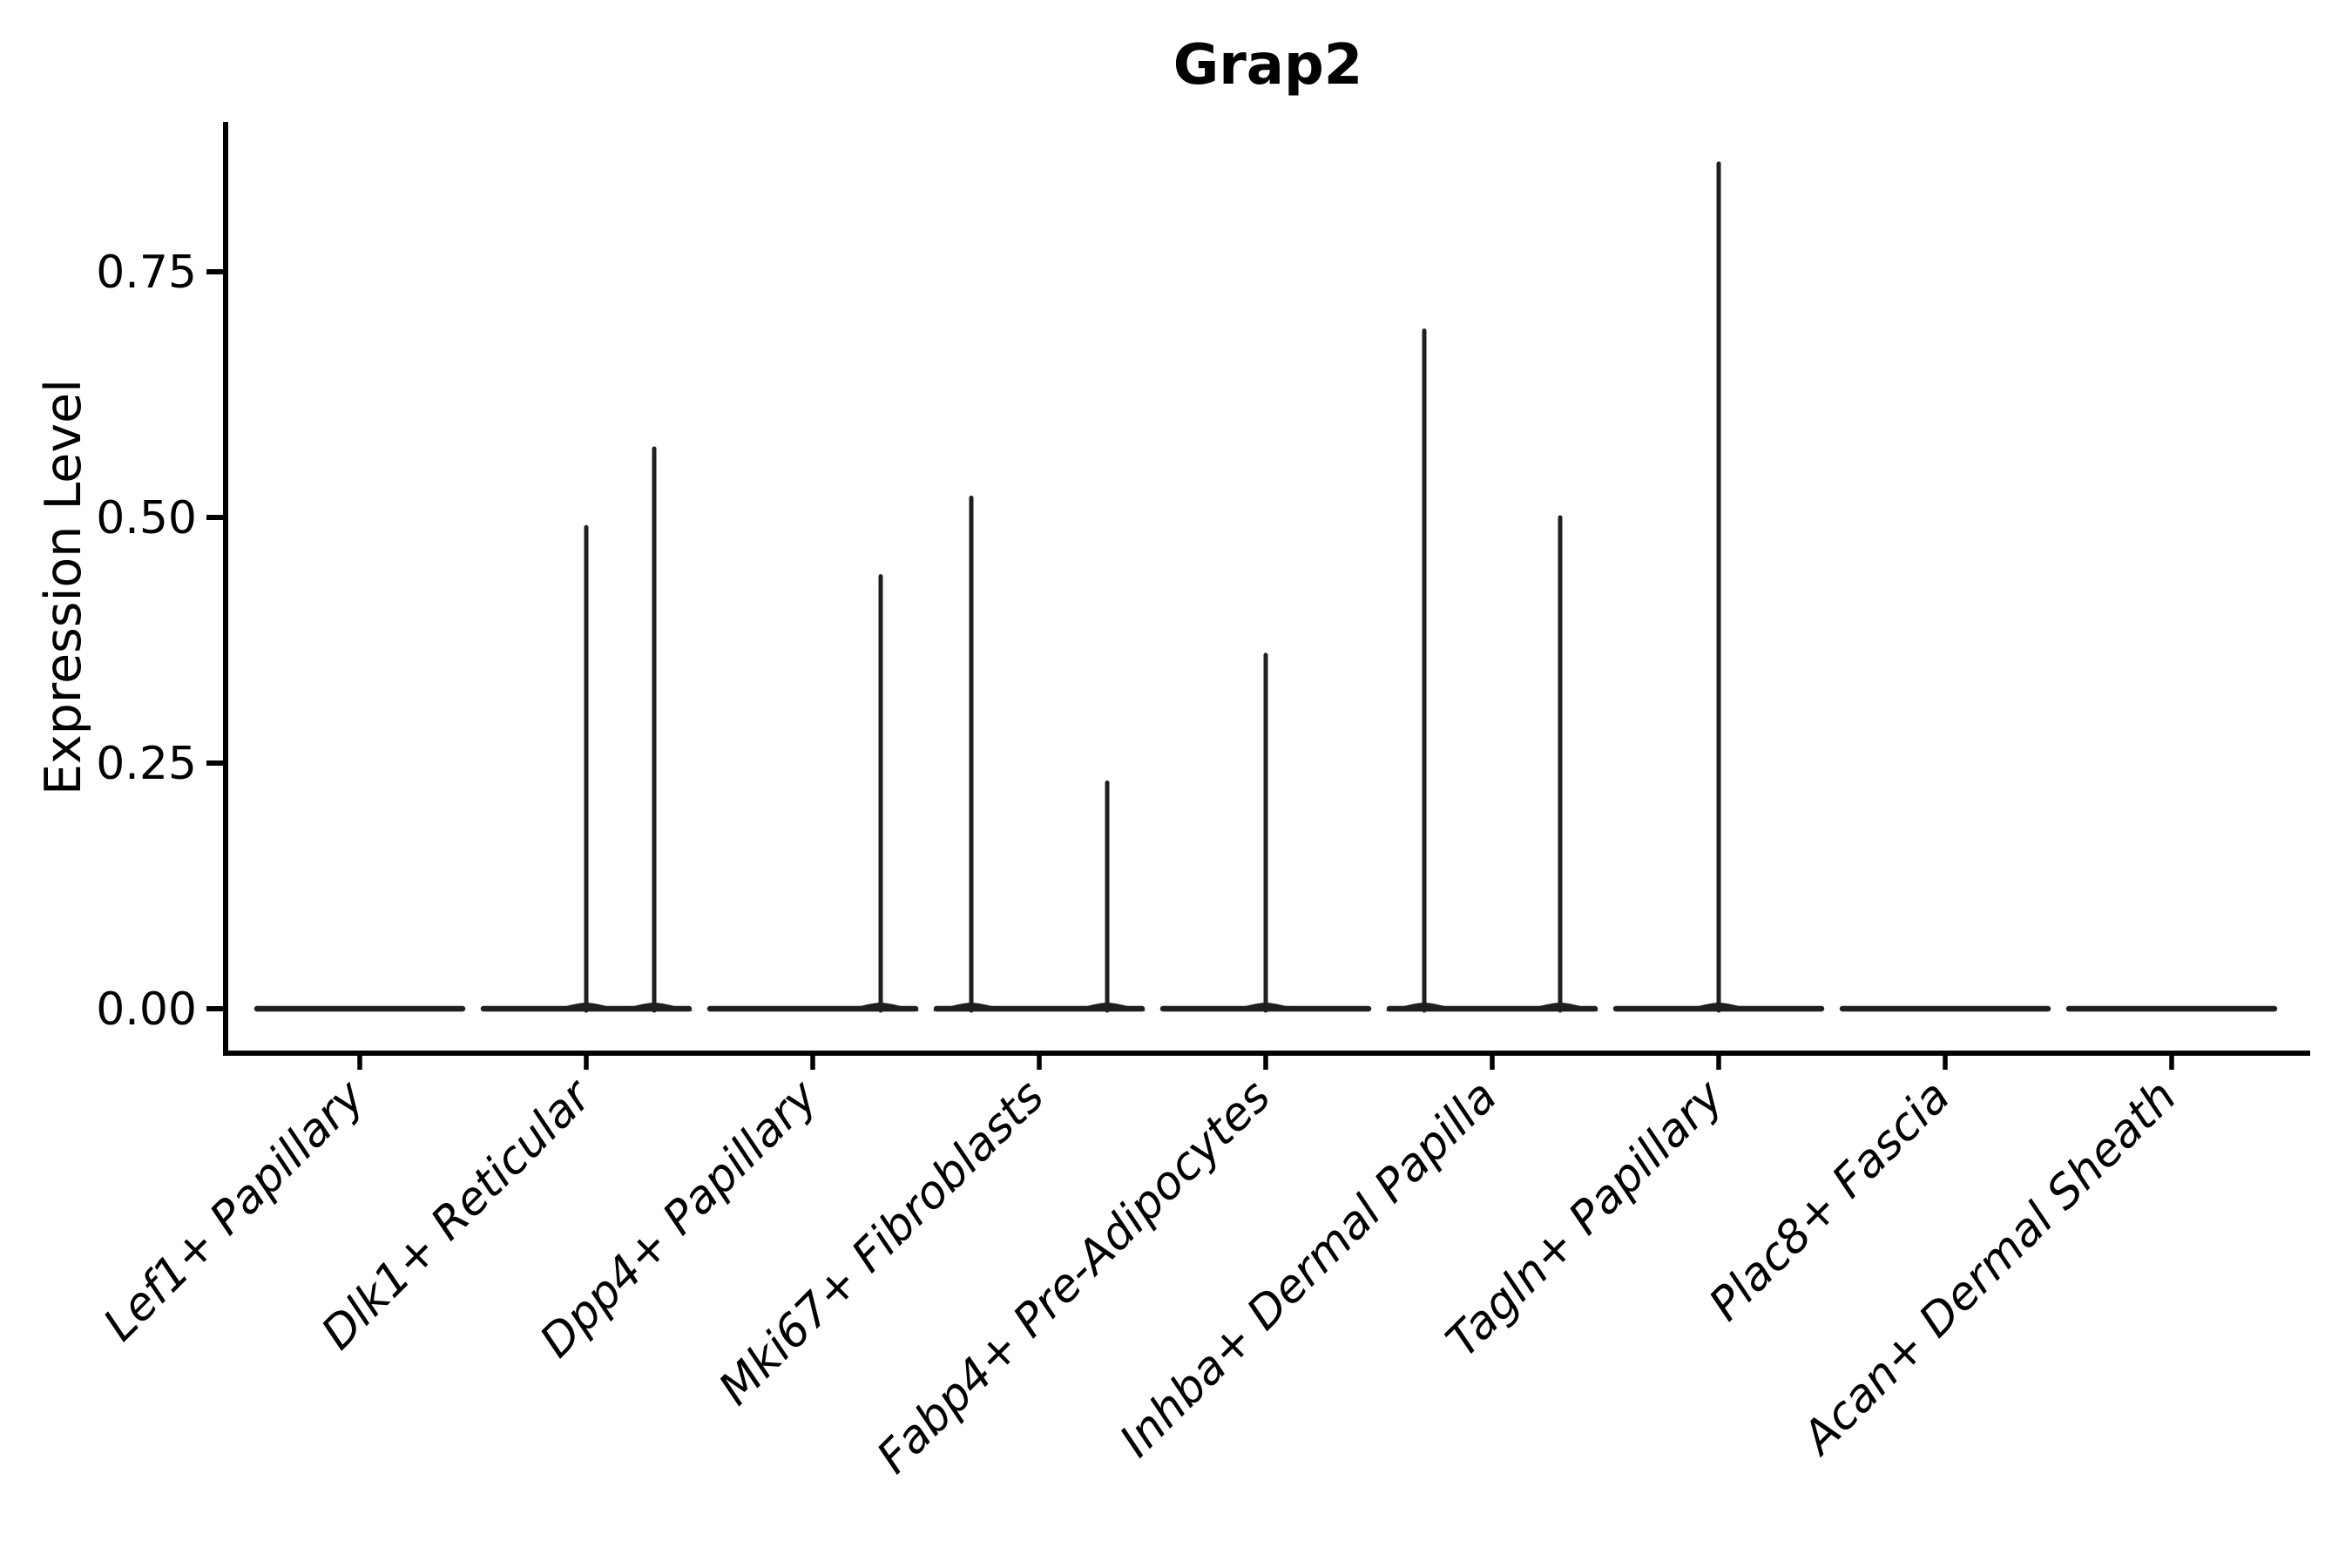 The image size is (2352, 1568). I want to click on chart-title: Grap2, so click(1268, 66).